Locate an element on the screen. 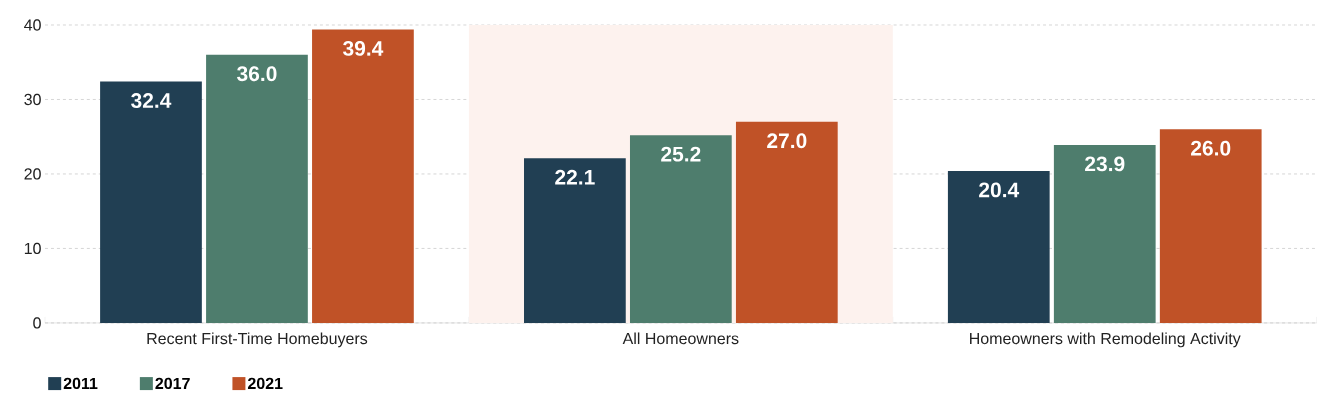 This screenshot has height=410, width=1317. data-label: 20.4 is located at coordinates (999, 190).